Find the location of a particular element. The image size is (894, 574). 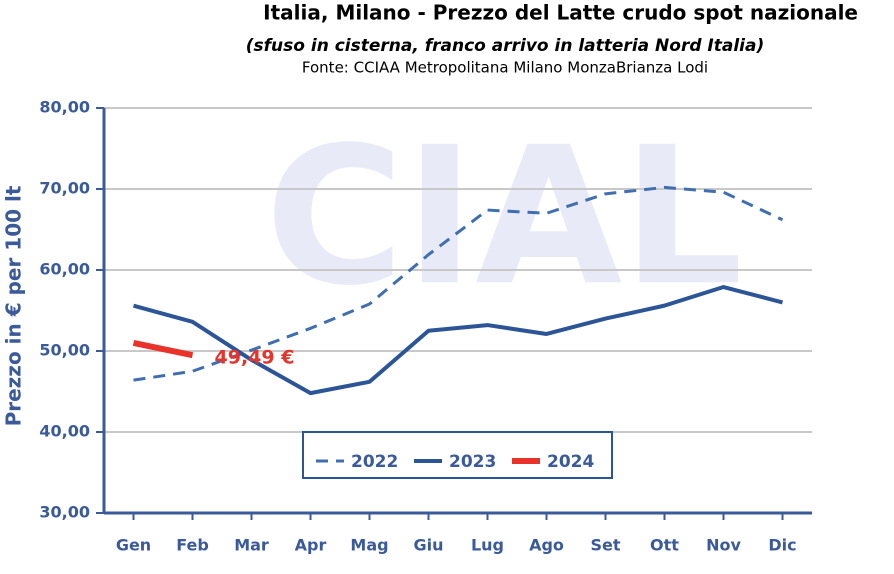

y-tick-label: 40,00 is located at coordinates (64, 431).